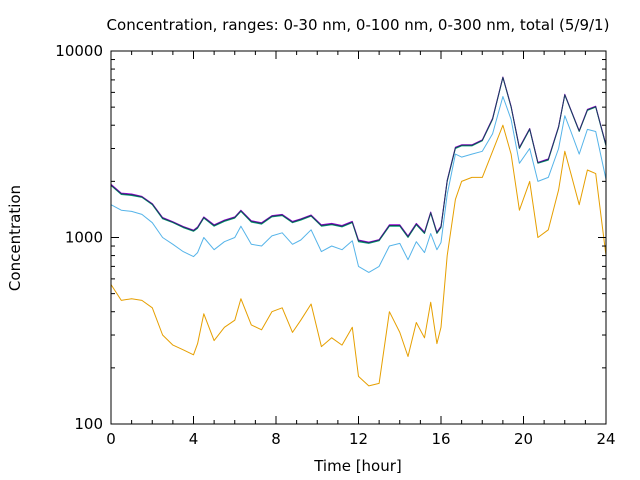 Image resolution: width=640 pixels, height=480 pixels. What do you see at coordinates (440, 439) in the screenshot?
I see `x-tick-label: 16` at bounding box center [440, 439].